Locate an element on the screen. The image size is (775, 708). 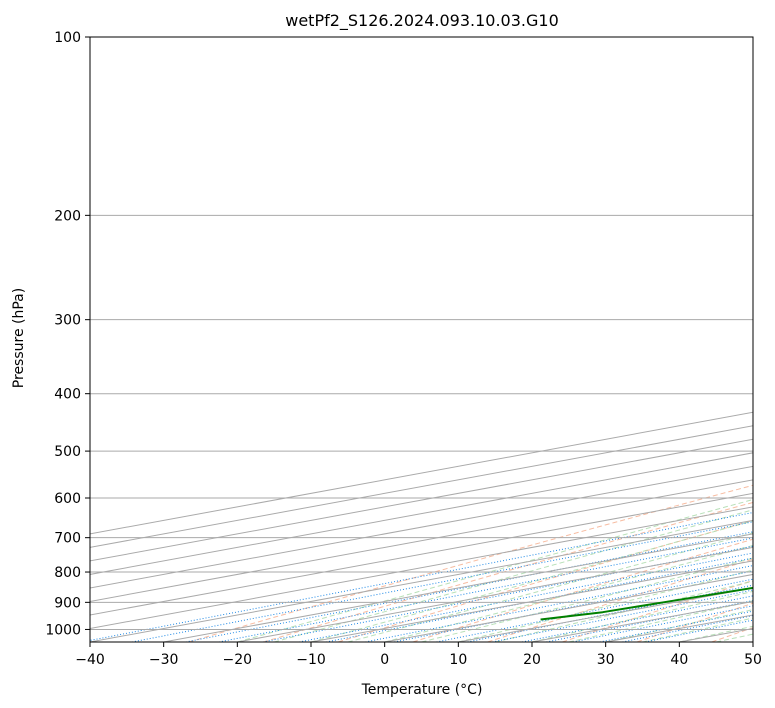
x-tick-label: −20 is located at coordinates (238, 660).